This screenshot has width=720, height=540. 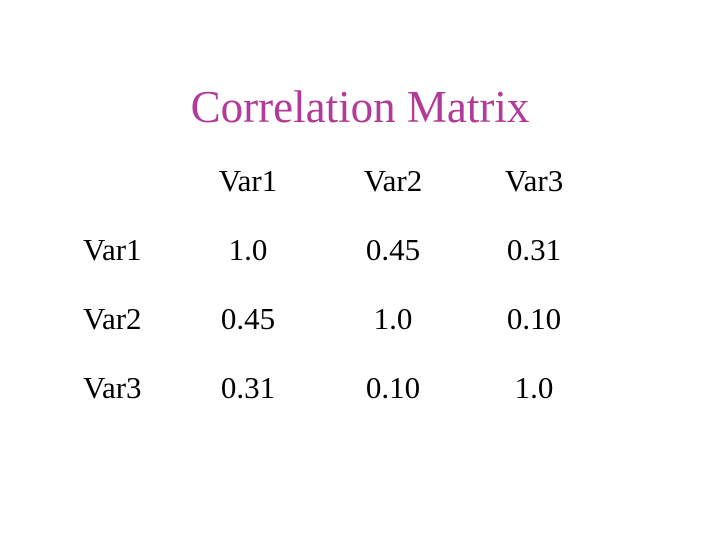 What do you see at coordinates (534, 180) in the screenshot?
I see `column-header-var3: Var3` at bounding box center [534, 180].